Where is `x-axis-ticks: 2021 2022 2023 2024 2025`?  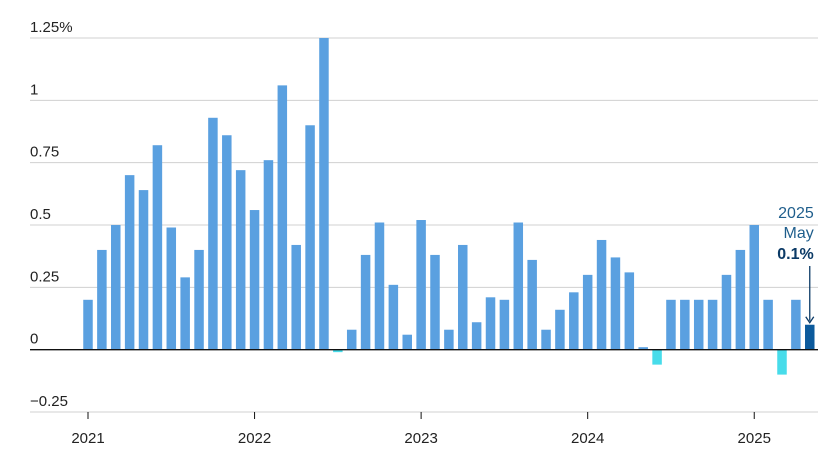 x-axis-ticks: 2021 2022 2023 2024 2025 is located at coordinates (421, 429).